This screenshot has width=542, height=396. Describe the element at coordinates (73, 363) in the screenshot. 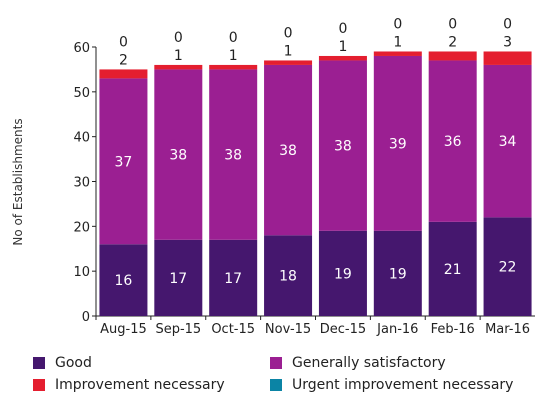

I see `legend-label-good: Good` at that location.